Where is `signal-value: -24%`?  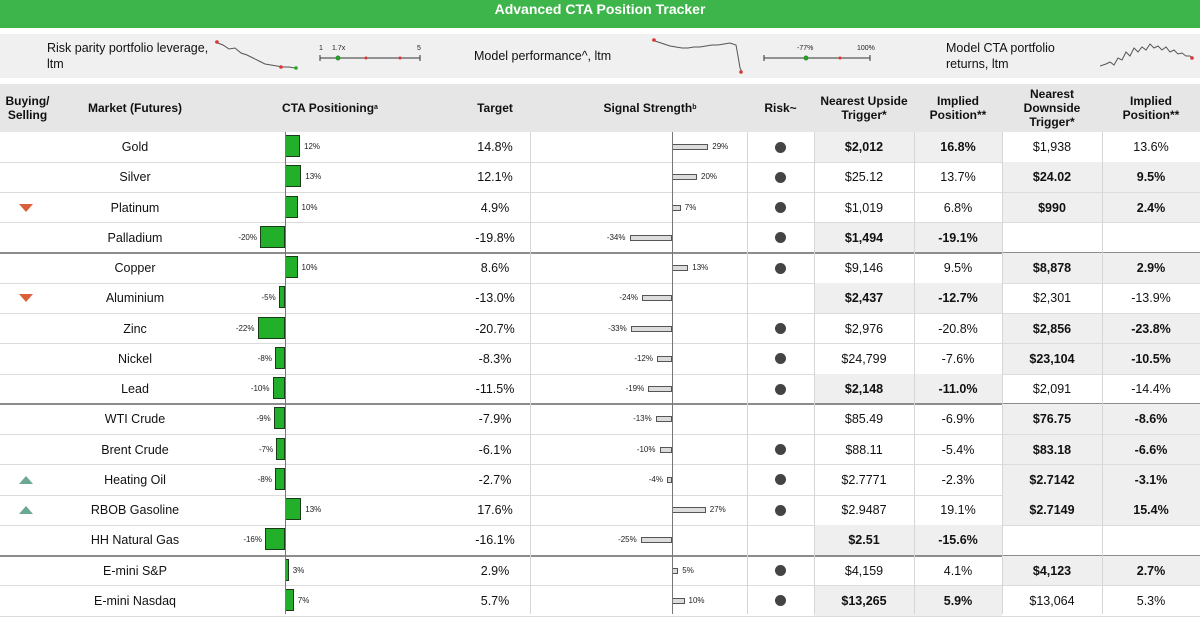 signal-value: -24% is located at coordinates (628, 298).